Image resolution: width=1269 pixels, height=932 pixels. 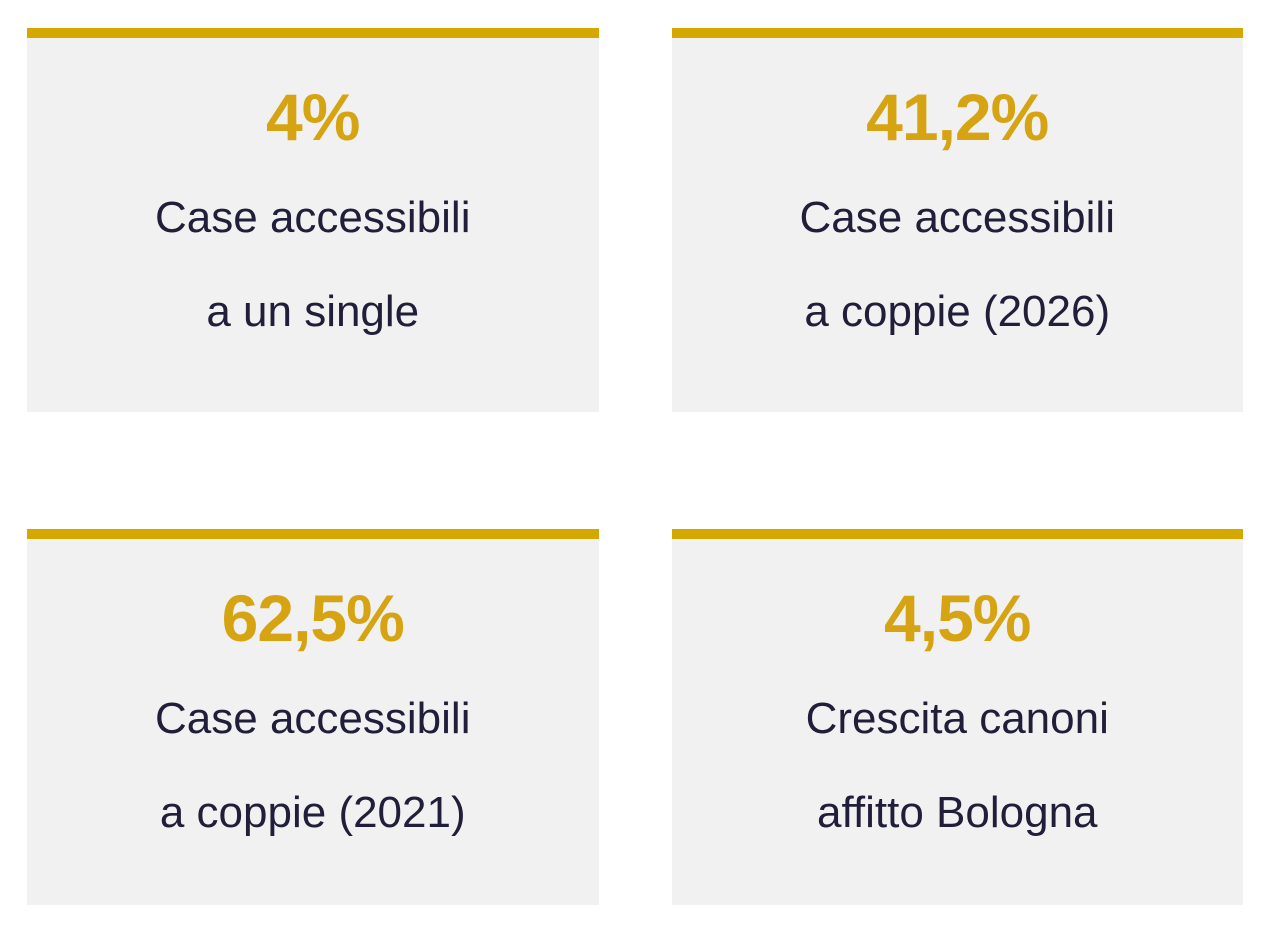 I want to click on stat-label-line2: a un single, so click(x=313, y=312).